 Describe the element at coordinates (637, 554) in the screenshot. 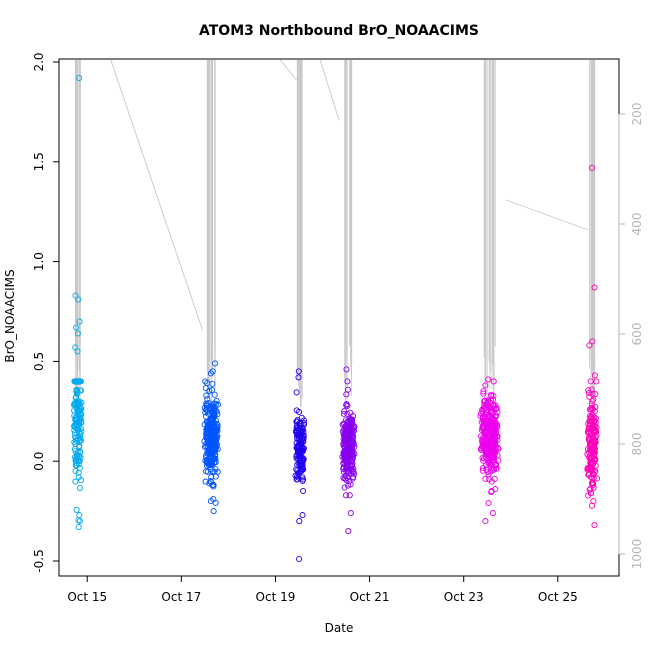

I see `y2-tick-label-4: 1000` at that location.